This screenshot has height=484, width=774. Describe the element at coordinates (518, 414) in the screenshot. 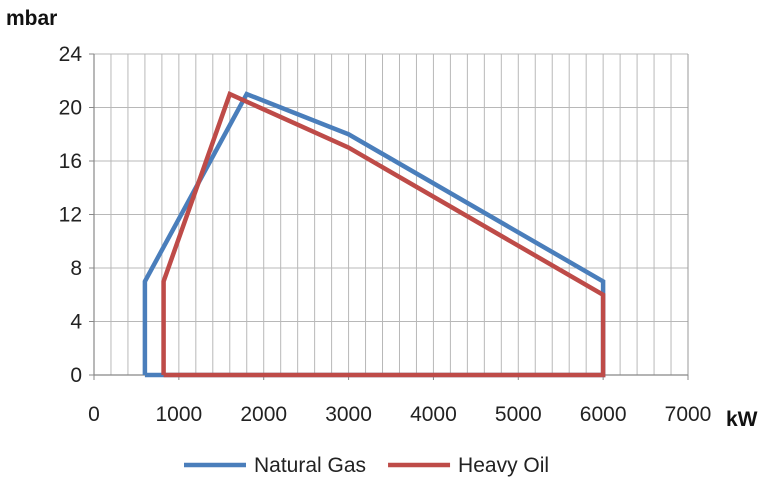

I see `x-tick-label: 5000` at that location.